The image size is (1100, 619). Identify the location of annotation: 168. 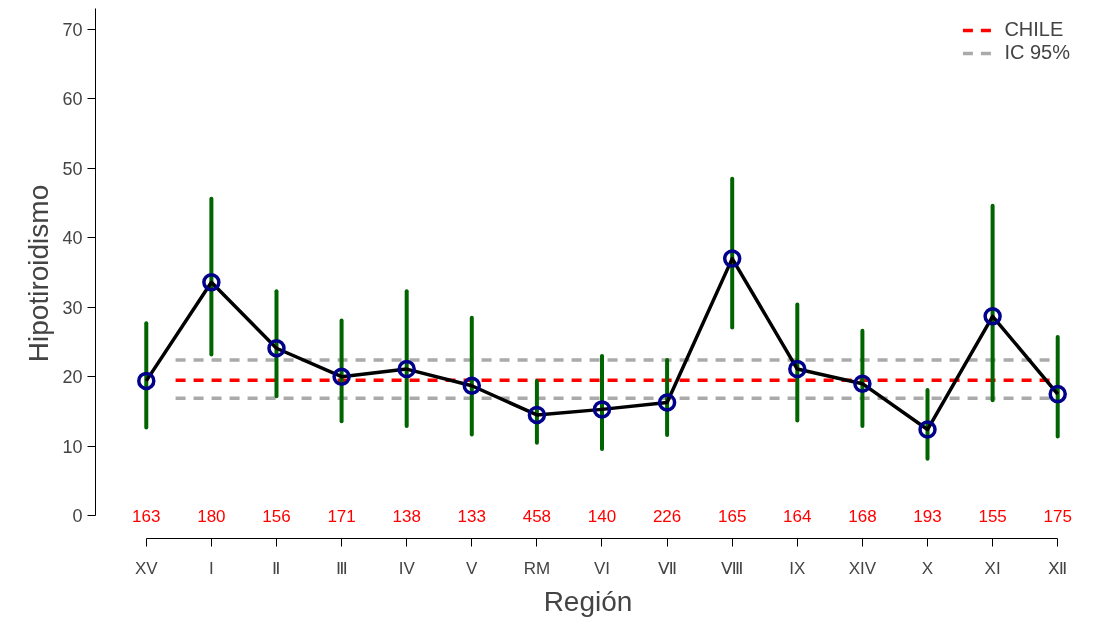
(862, 516).